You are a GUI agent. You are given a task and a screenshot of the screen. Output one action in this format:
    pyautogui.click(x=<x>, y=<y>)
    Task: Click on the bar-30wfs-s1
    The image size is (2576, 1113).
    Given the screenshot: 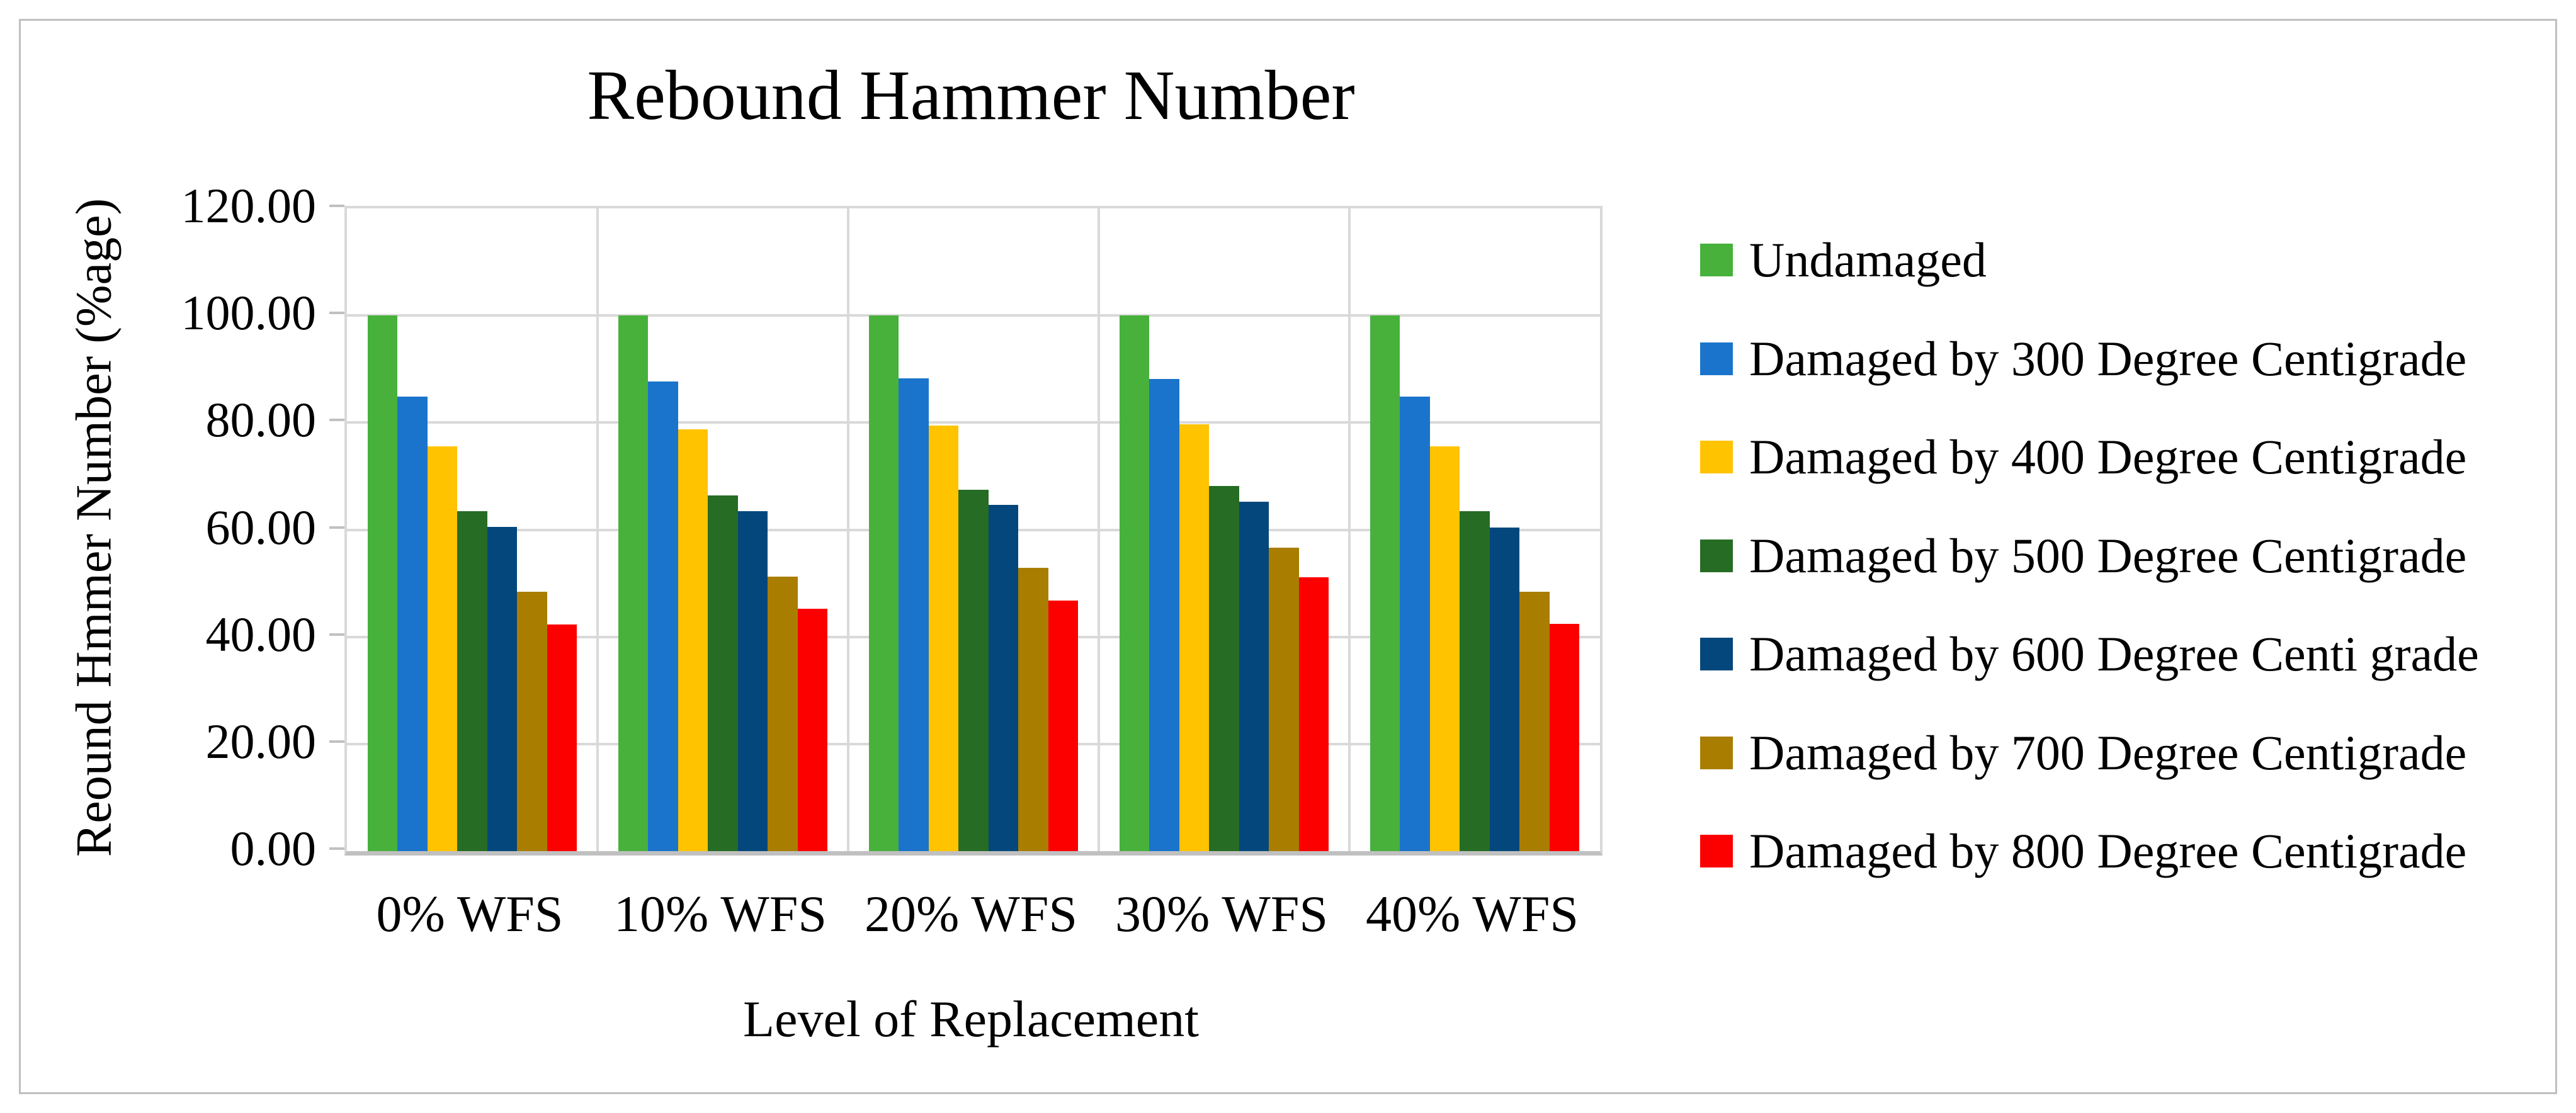 What is the action you would take?
    pyautogui.click(x=1164, y=615)
    